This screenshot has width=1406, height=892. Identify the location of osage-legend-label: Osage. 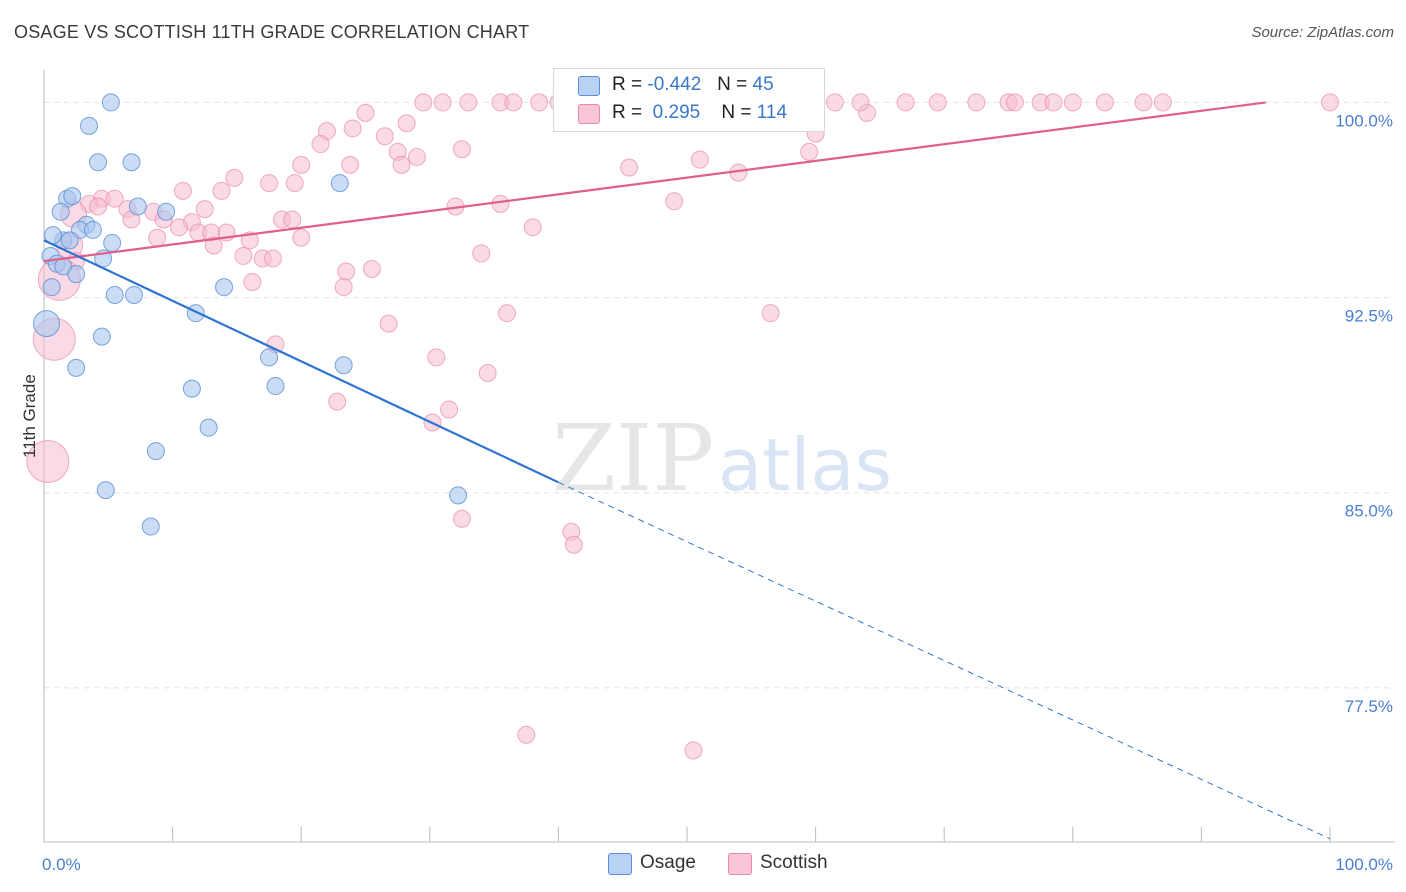
(668, 862).